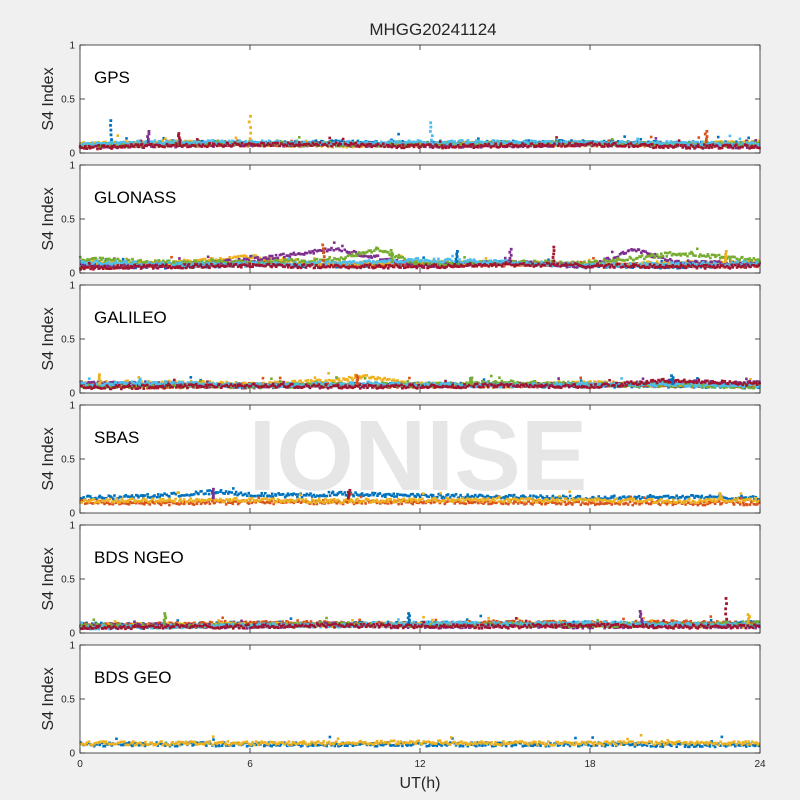  I want to click on panel-label: GPS, so click(112, 77).